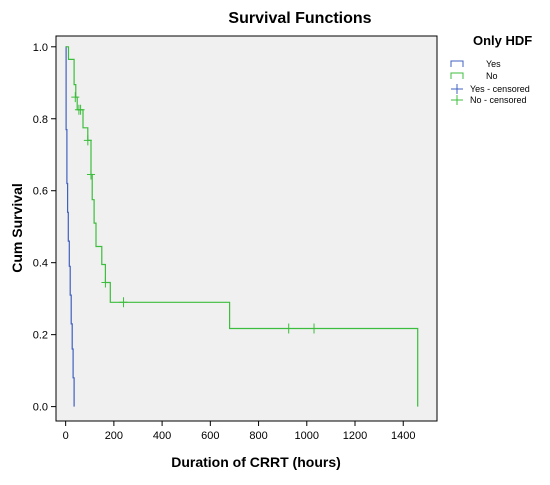 Image resolution: width=550 pixels, height=485 pixels. Describe the element at coordinates (502, 40) in the screenshot. I see `legend-title: Only HDF` at that location.